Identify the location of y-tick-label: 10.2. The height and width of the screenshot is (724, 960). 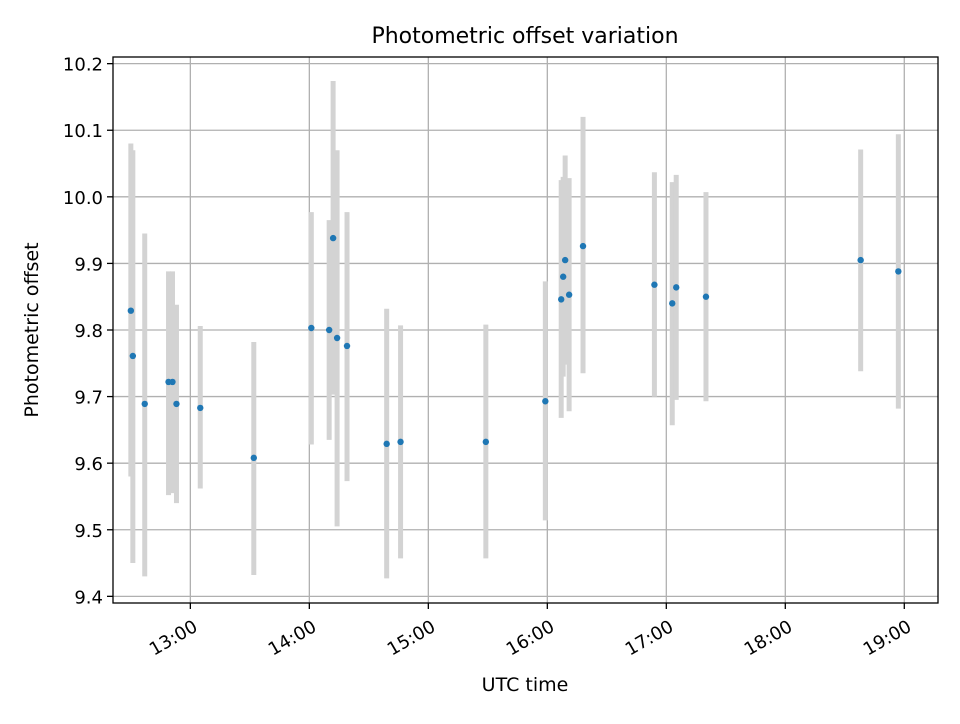
(83, 65).